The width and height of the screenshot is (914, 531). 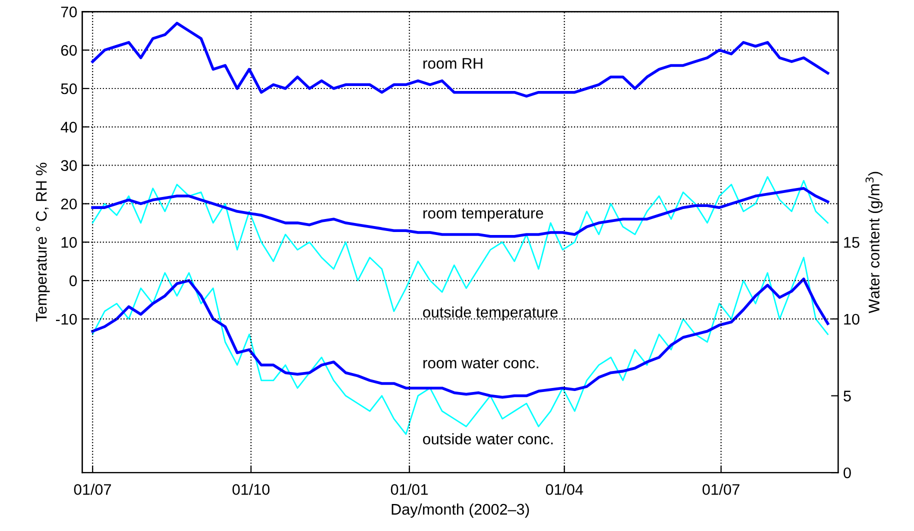 What do you see at coordinates (69, 242) in the screenshot?
I see `y-tick-label: 10` at bounding box center [69, 242].